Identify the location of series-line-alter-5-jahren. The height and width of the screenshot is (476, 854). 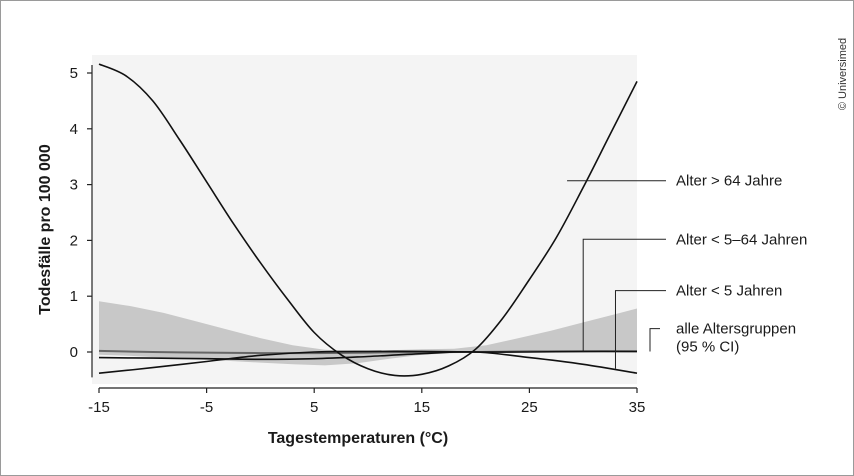
(368, 362).